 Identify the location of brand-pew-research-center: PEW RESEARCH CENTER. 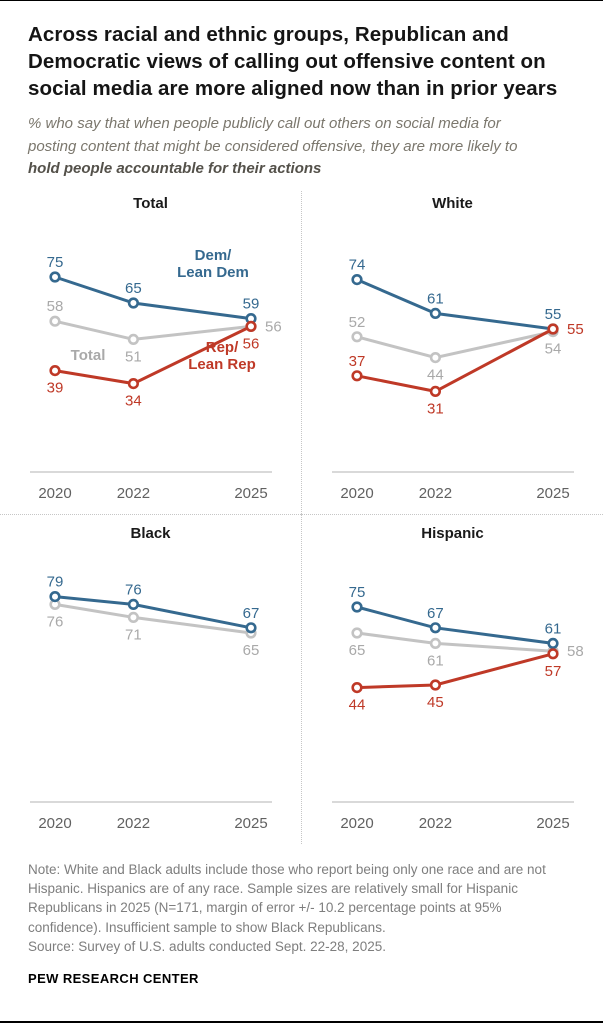
(113, 979).